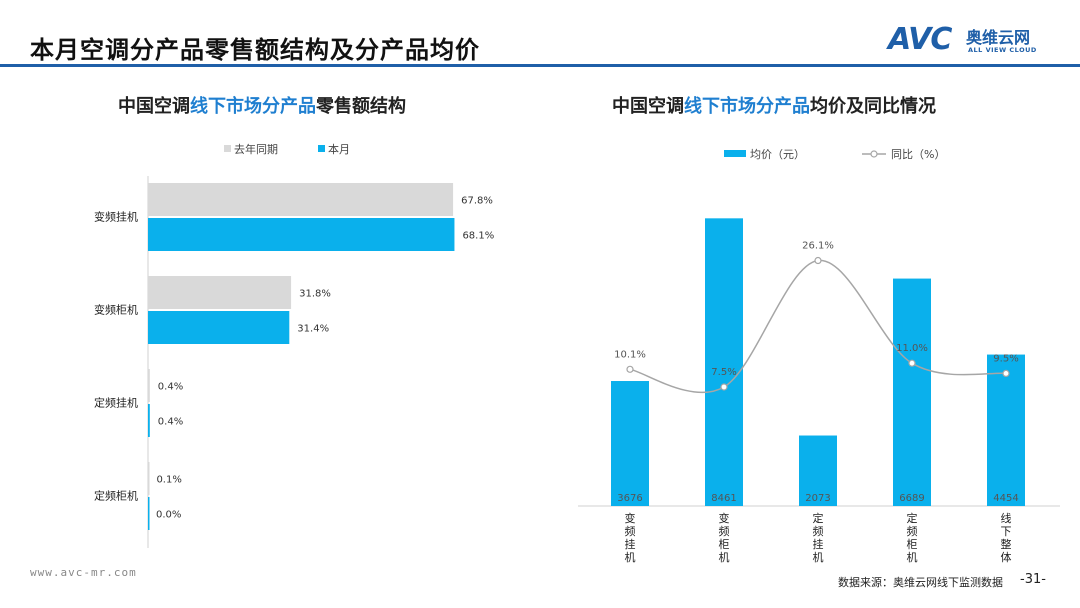  What do you see at coordinates (1033, 579) in the screenshot?
I see `page-number: -31-` at bounding box center [1033, 579].